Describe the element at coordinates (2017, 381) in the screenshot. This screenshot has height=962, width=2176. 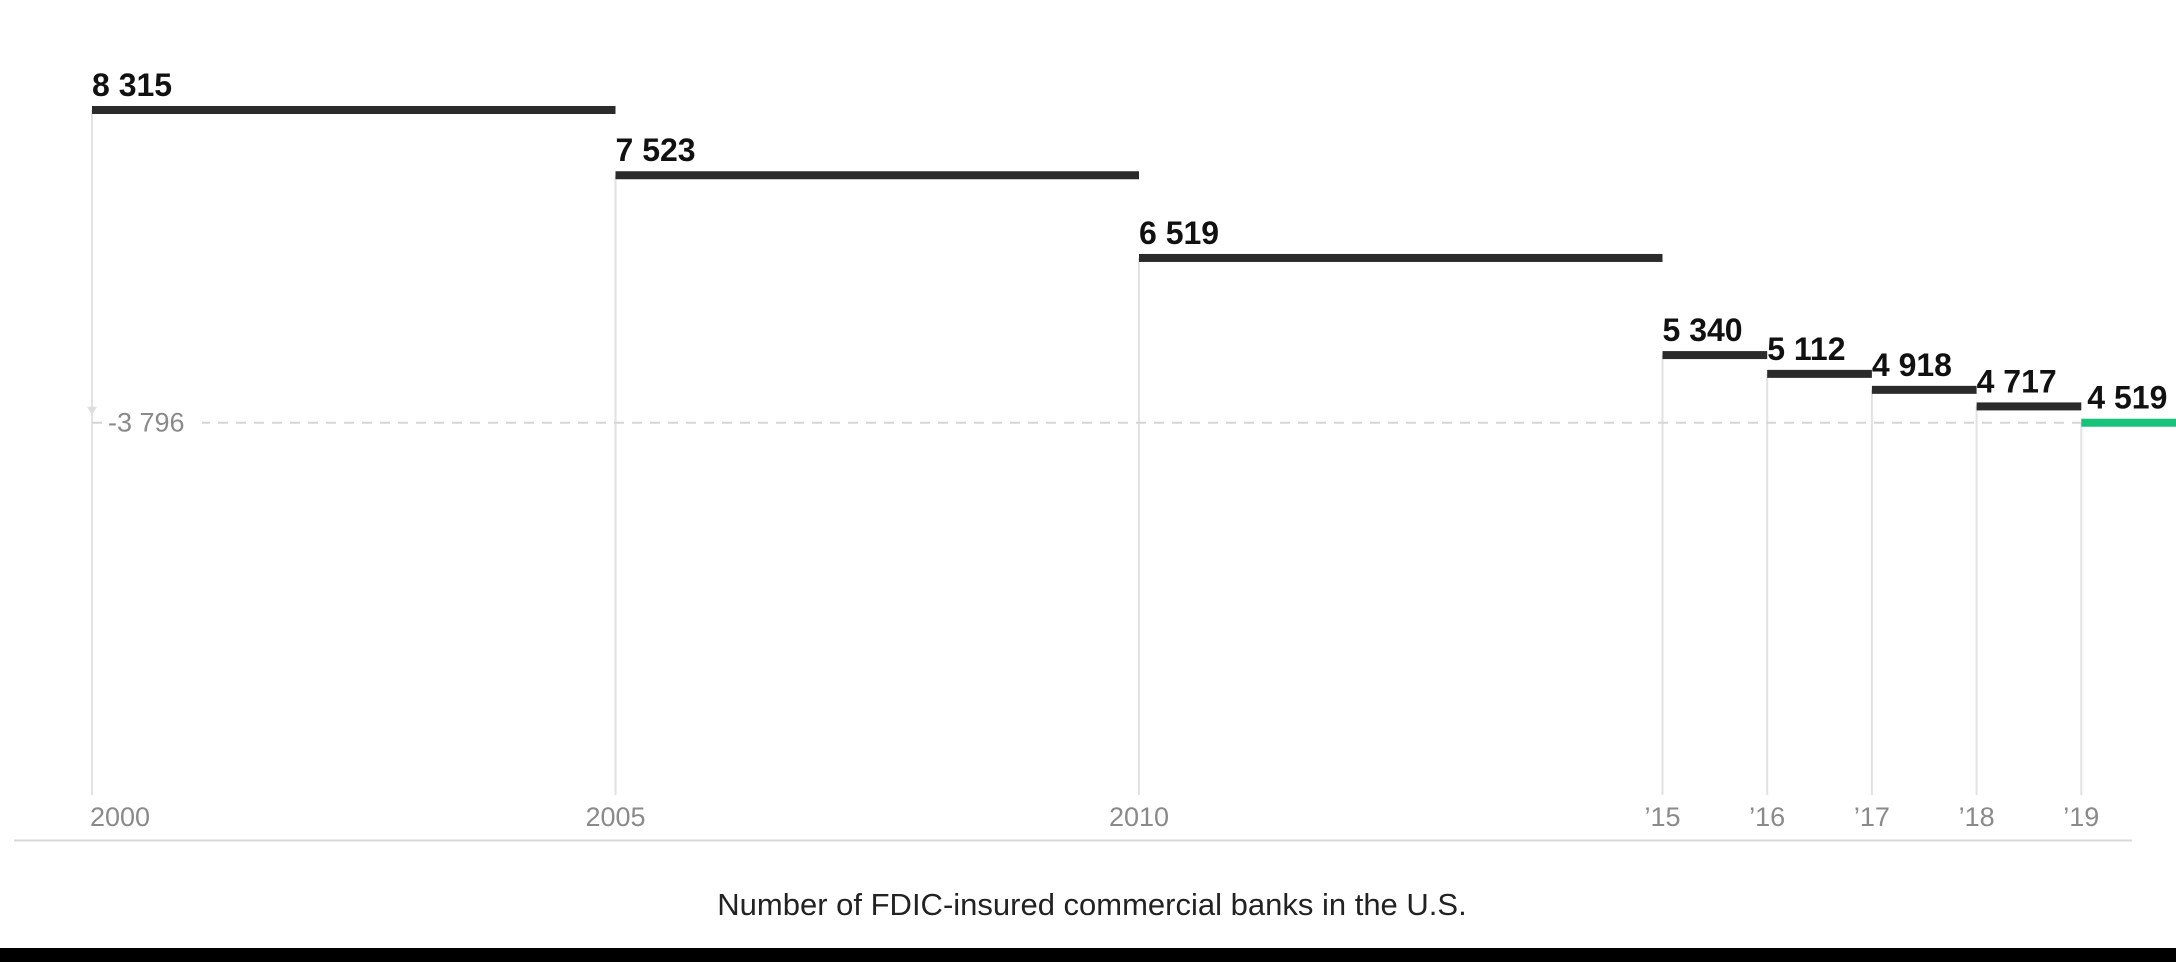
I see `value-label-2018: 4 717` at that location.